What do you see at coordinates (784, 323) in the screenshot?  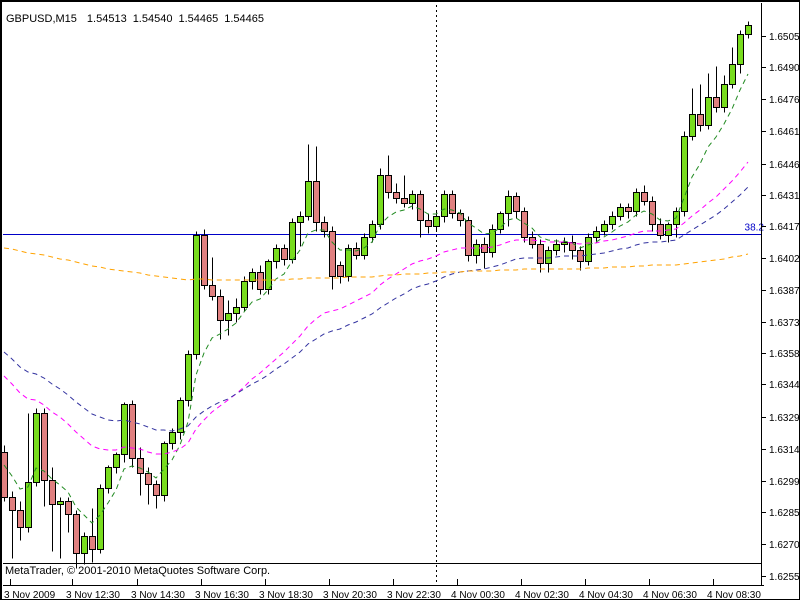 I see `price-axis-label: 1.63730` at bounding box center [784, 323].